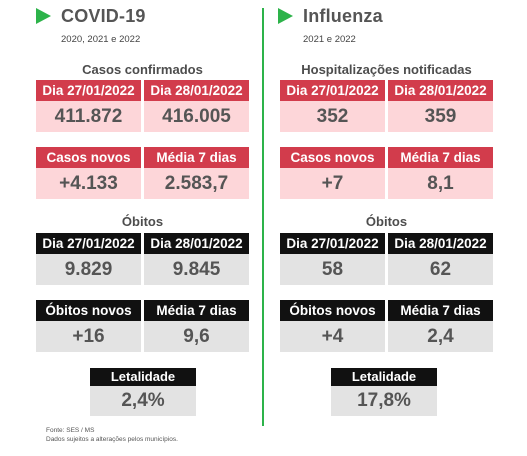  I want to click on covid-deaths-day1: Dia 27/01/2022 9.829, so click(88, 259).